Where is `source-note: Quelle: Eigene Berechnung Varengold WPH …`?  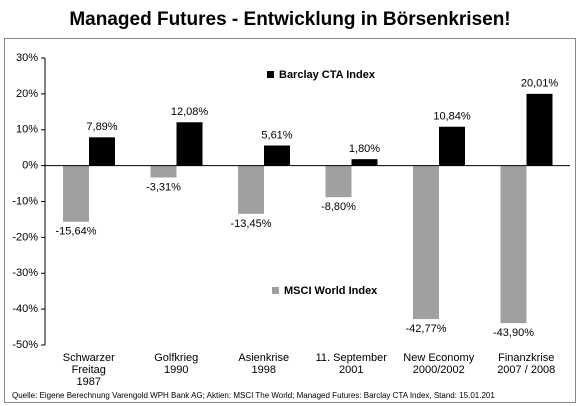 source-note: Quelle: Eigene Berechnung Varengold WPH … is located at coordinates (253, 395).